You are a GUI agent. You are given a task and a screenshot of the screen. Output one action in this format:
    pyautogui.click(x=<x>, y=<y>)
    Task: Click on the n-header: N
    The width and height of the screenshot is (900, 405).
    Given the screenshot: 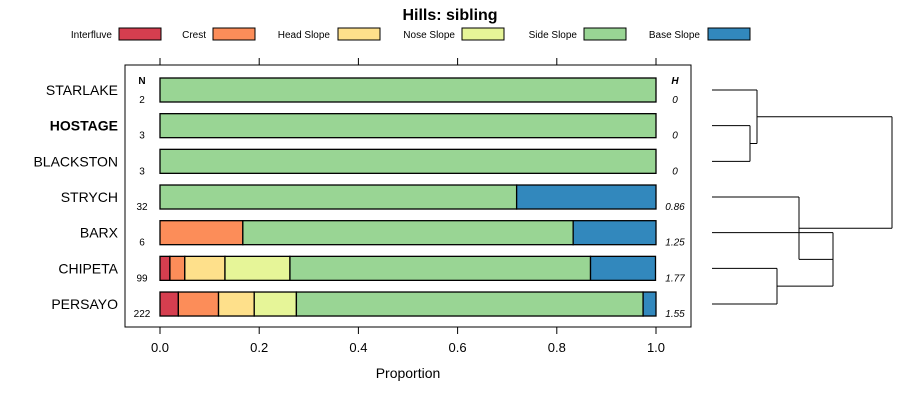 What is the action you would take?
    pyautogui.click(x=141, y=81)
    